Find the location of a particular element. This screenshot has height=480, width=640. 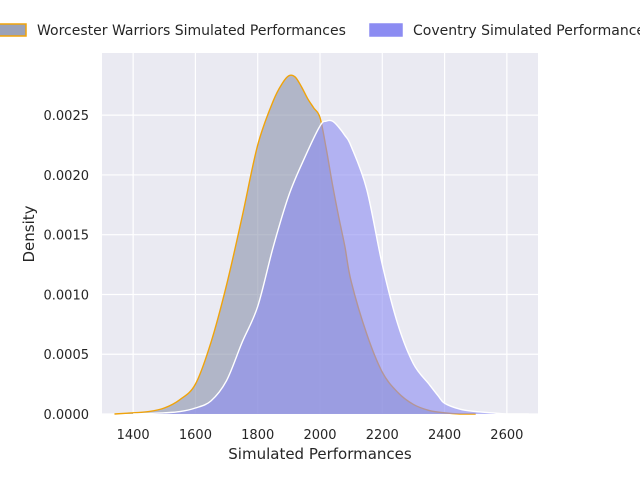

y-tick-label: 0.0020 is located at coordinates (67, 176).